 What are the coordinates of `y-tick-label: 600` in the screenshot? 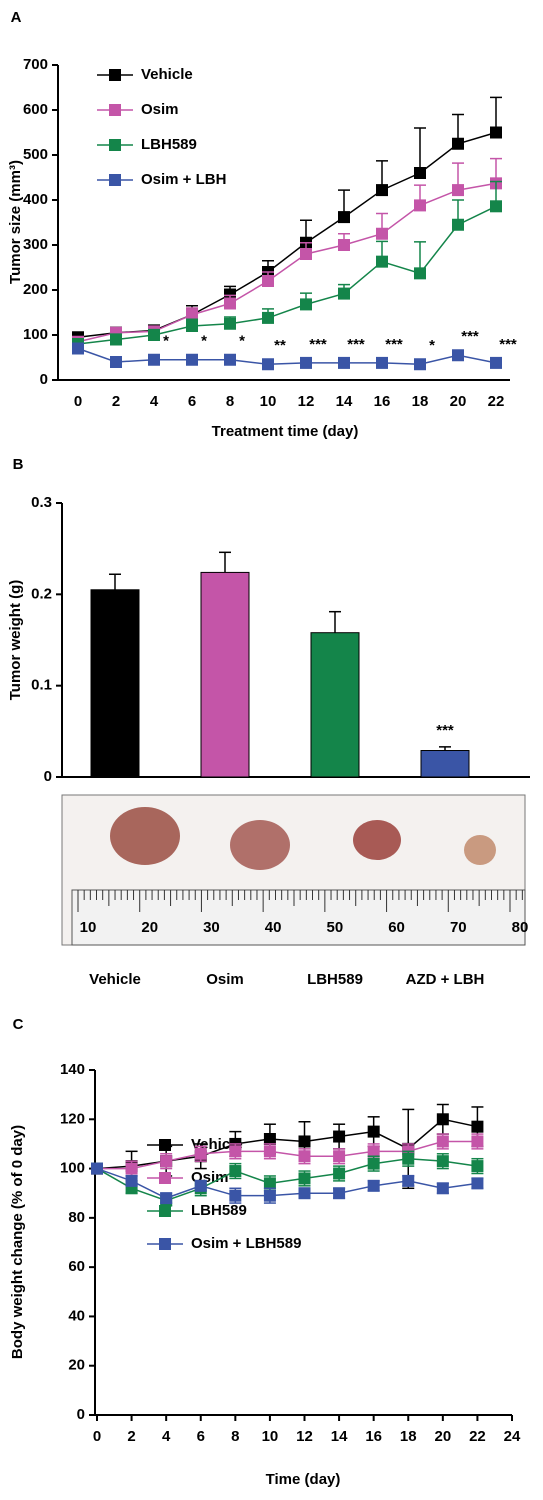 It's located at (35, 109).